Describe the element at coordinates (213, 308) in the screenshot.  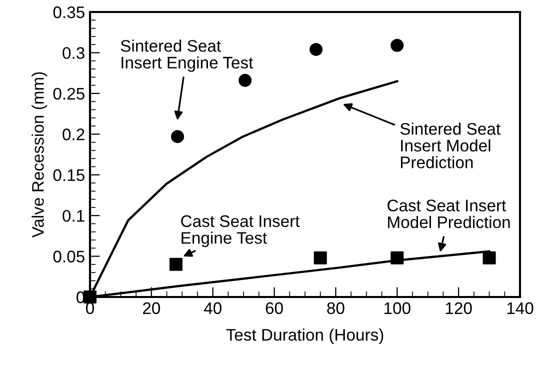
I see `x-tick-label: 40` at that location.